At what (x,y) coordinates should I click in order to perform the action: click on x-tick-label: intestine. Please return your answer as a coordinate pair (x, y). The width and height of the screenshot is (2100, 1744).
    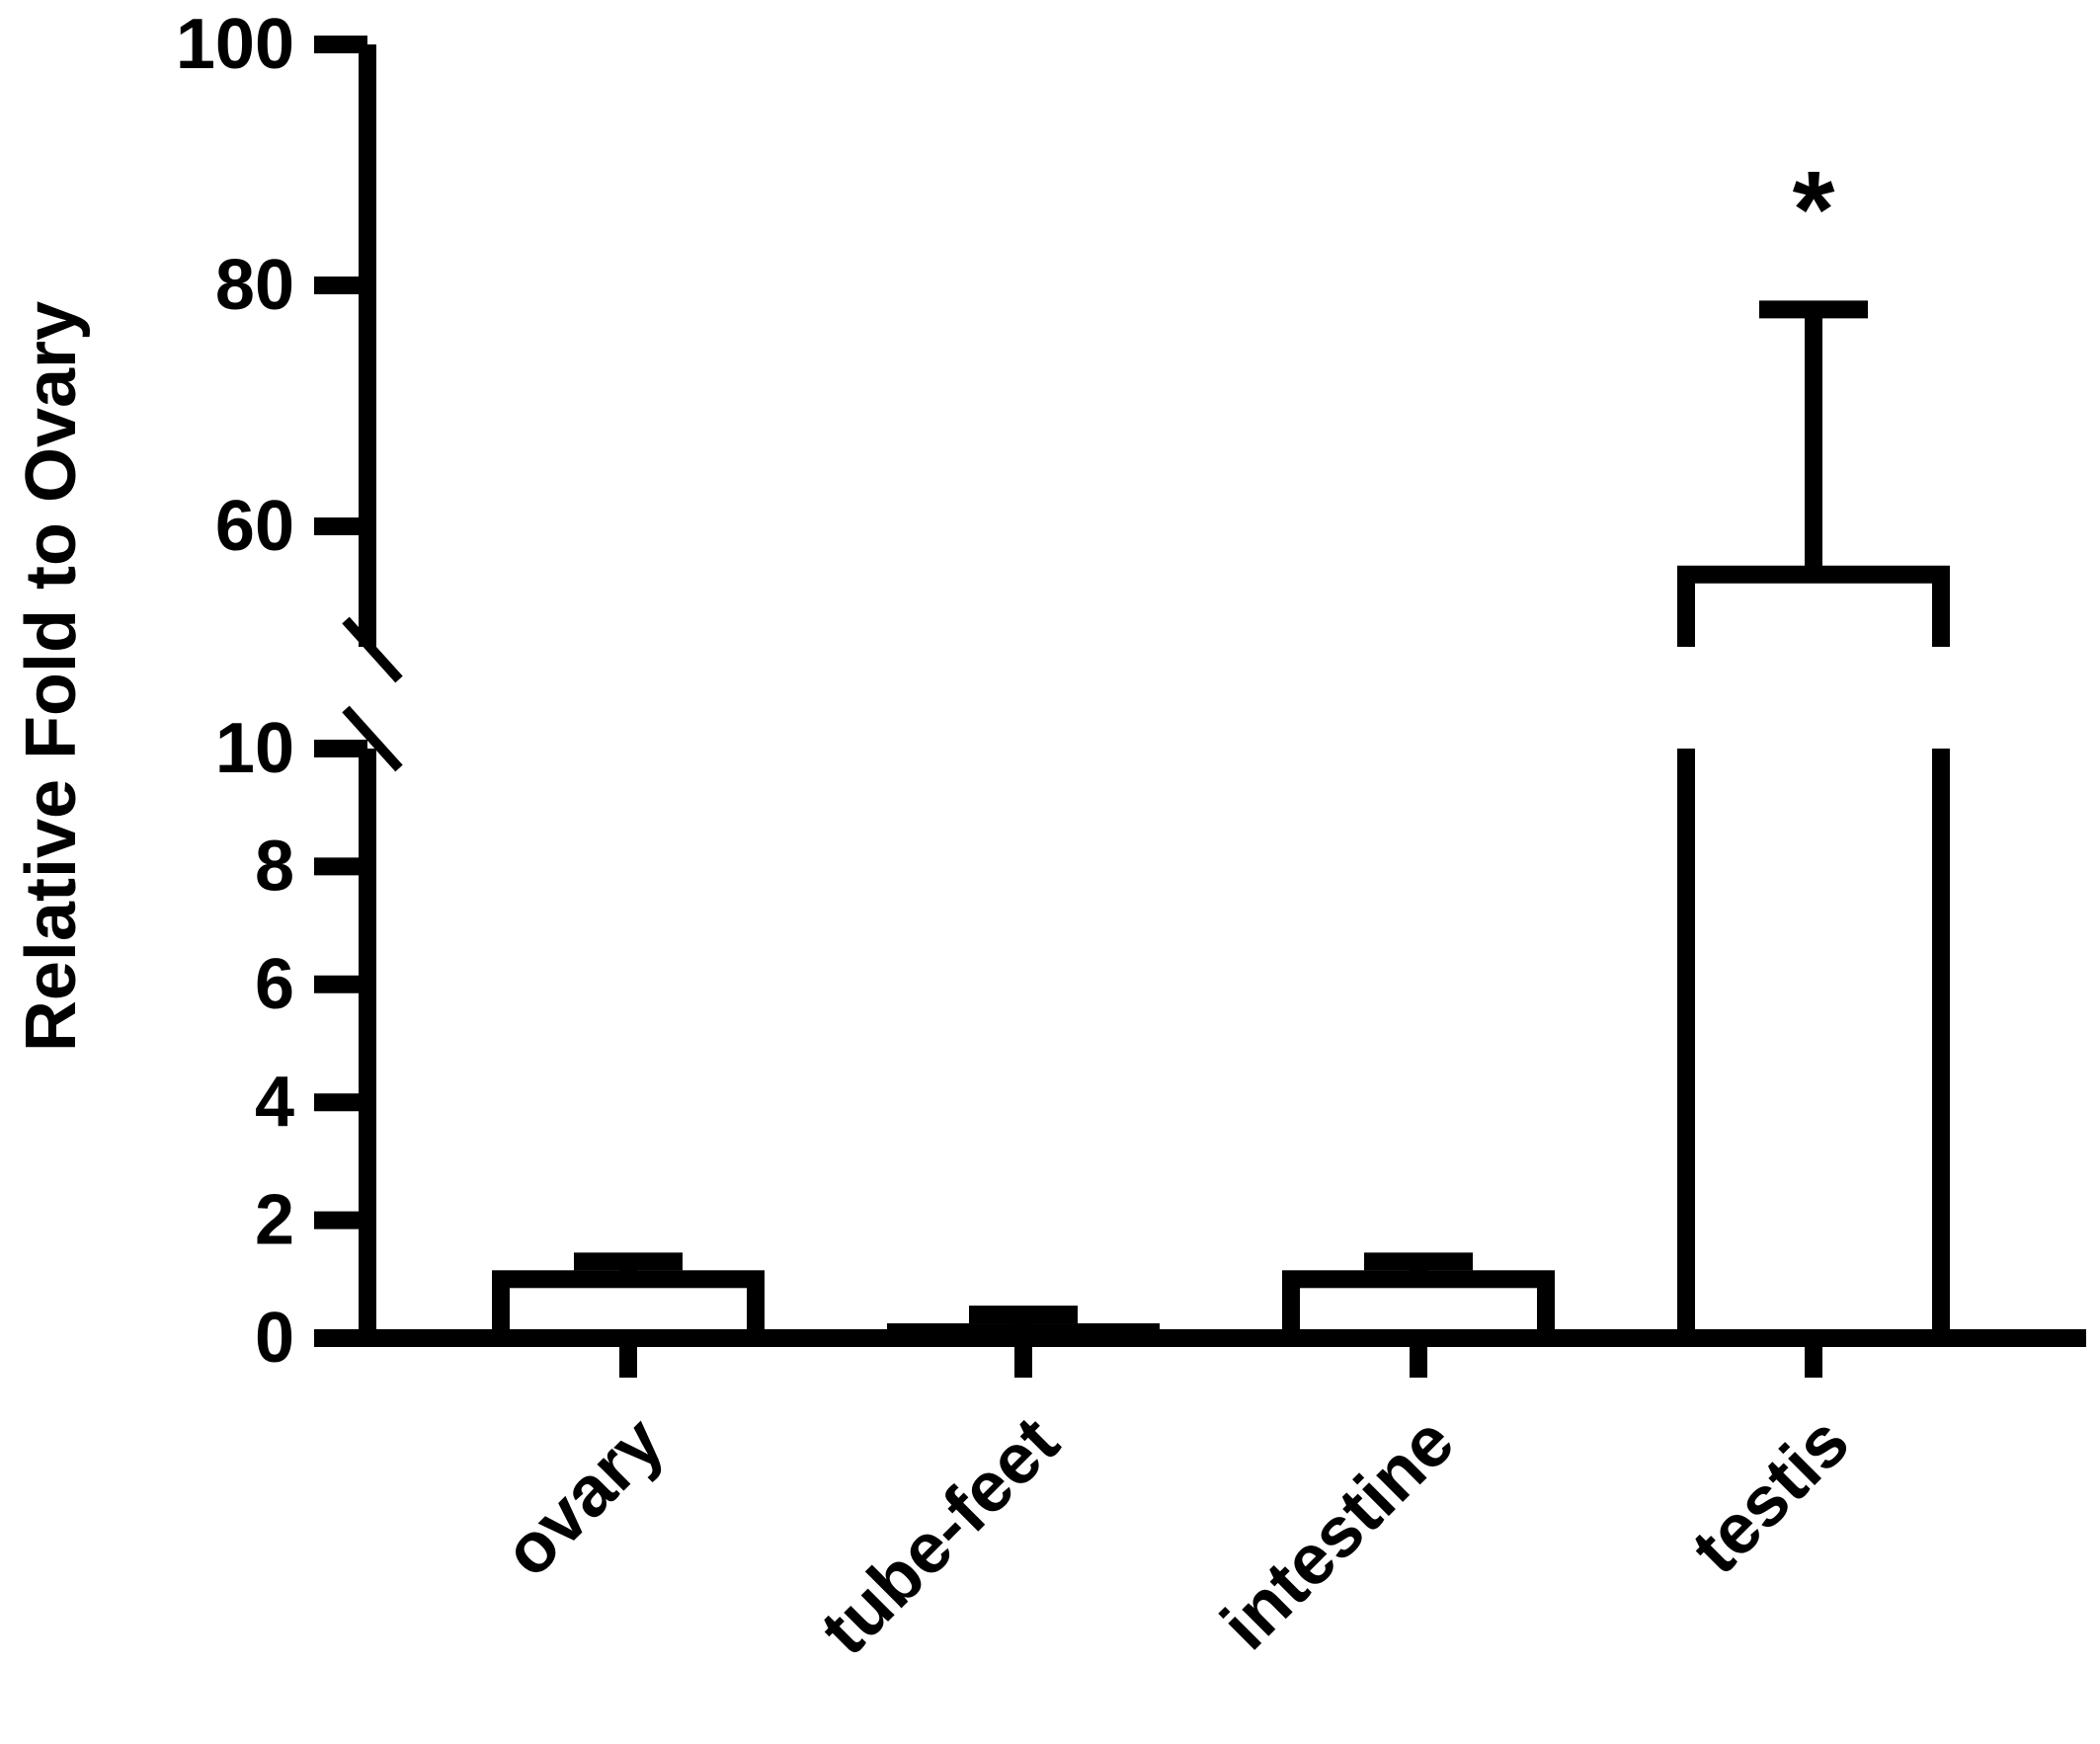
    Looking at the image, I should click on (1337, 1533).